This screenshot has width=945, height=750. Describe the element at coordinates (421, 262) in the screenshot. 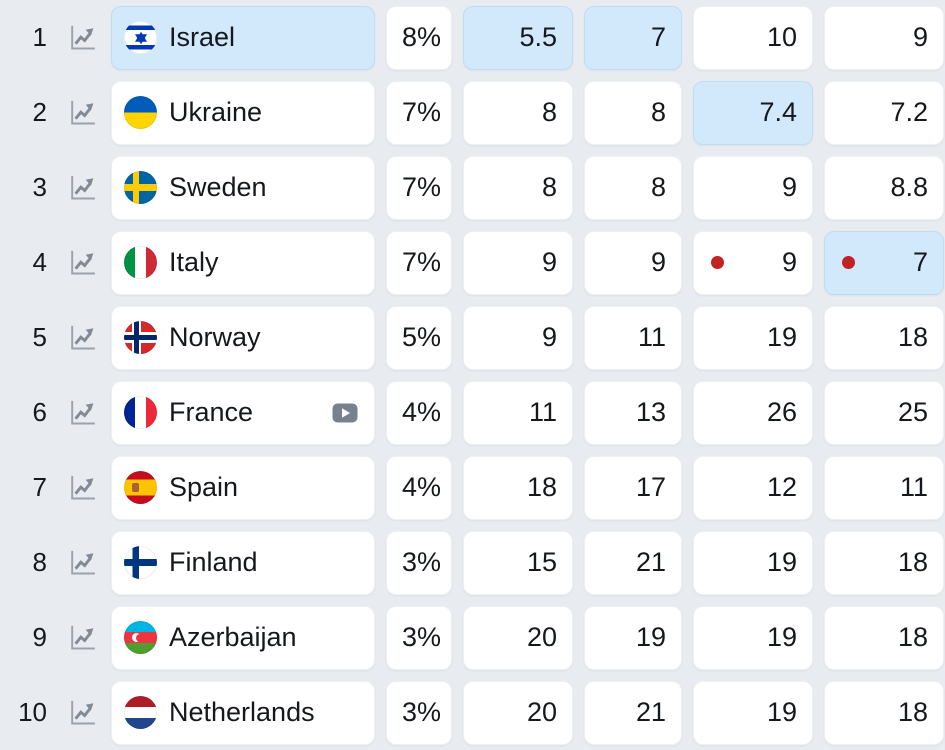

I see `percentage-value: 7%` at that location.